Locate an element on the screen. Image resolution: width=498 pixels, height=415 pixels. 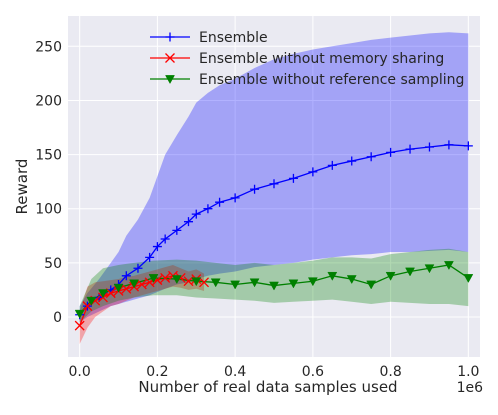
y-axis-label: Reward is located at coordinates (22, 187).